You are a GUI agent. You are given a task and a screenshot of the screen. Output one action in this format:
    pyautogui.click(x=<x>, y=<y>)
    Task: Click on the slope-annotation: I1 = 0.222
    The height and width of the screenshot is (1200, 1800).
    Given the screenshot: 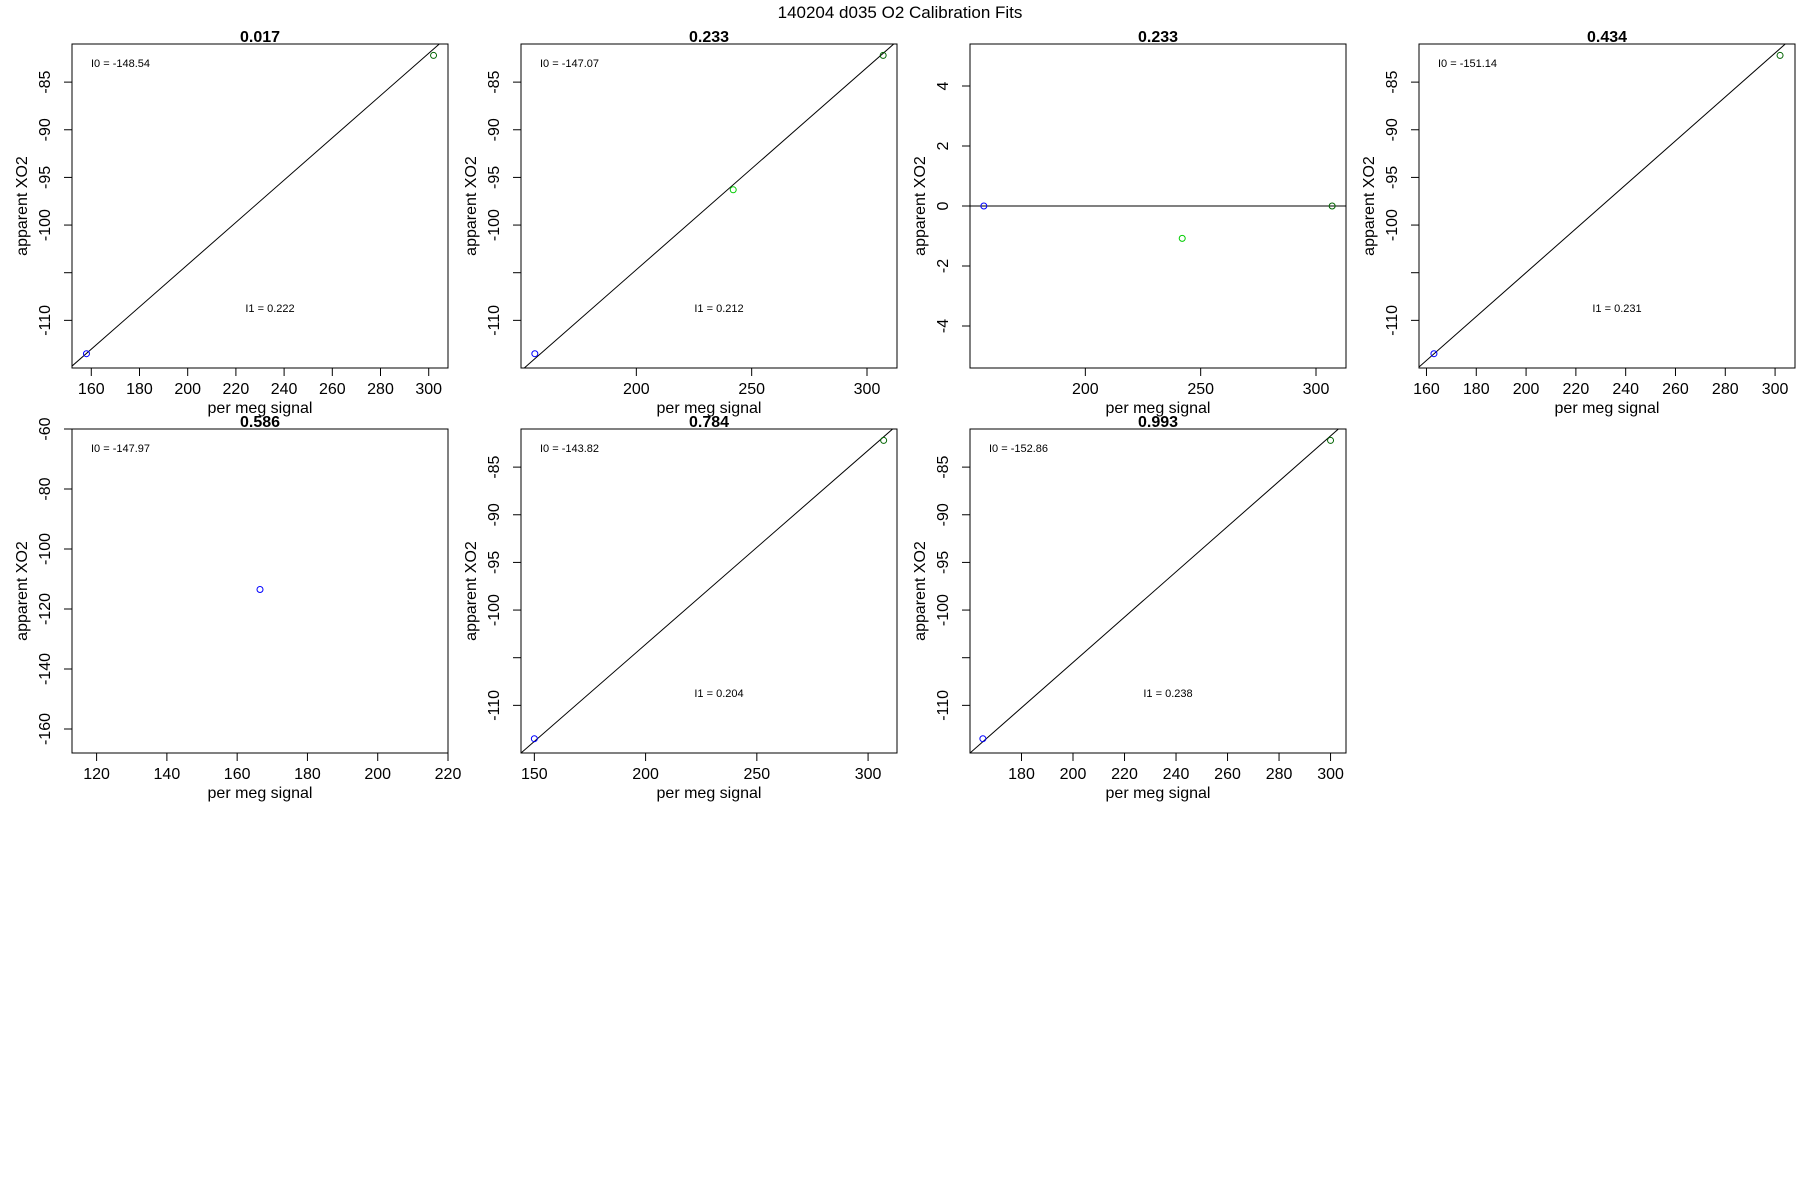 What is the action you would take?
    pyautogui.click(x=269, y=309)
    